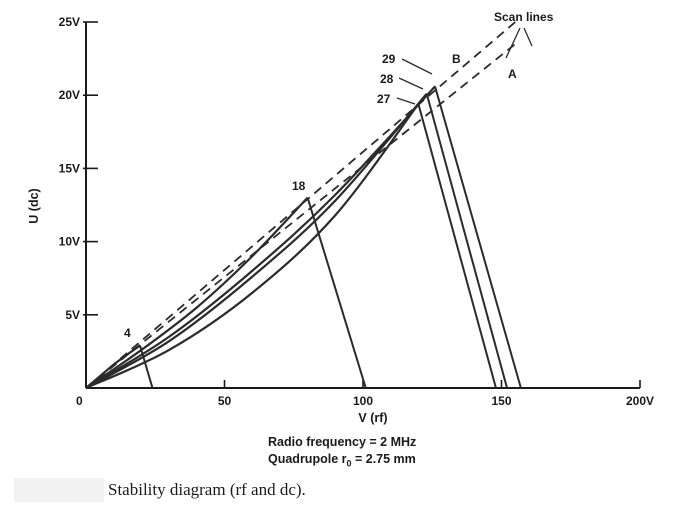 Image resolution: width=673 pixels, height=509 pixels. What do you see at coordinates (383, 459) in the screenshot?
I see `note-quadrupole-suffix: = 2.75 mm` at bounding box center [383, 459].